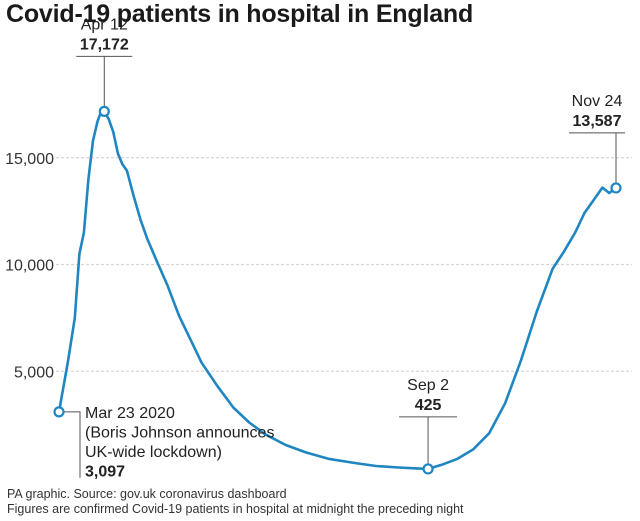 The width and height of the screenshot is (640, 521). What do you see at coordinates (72, 444) in the screenshot?
I see `annotation-bracket` at bounding box center [72, 444].